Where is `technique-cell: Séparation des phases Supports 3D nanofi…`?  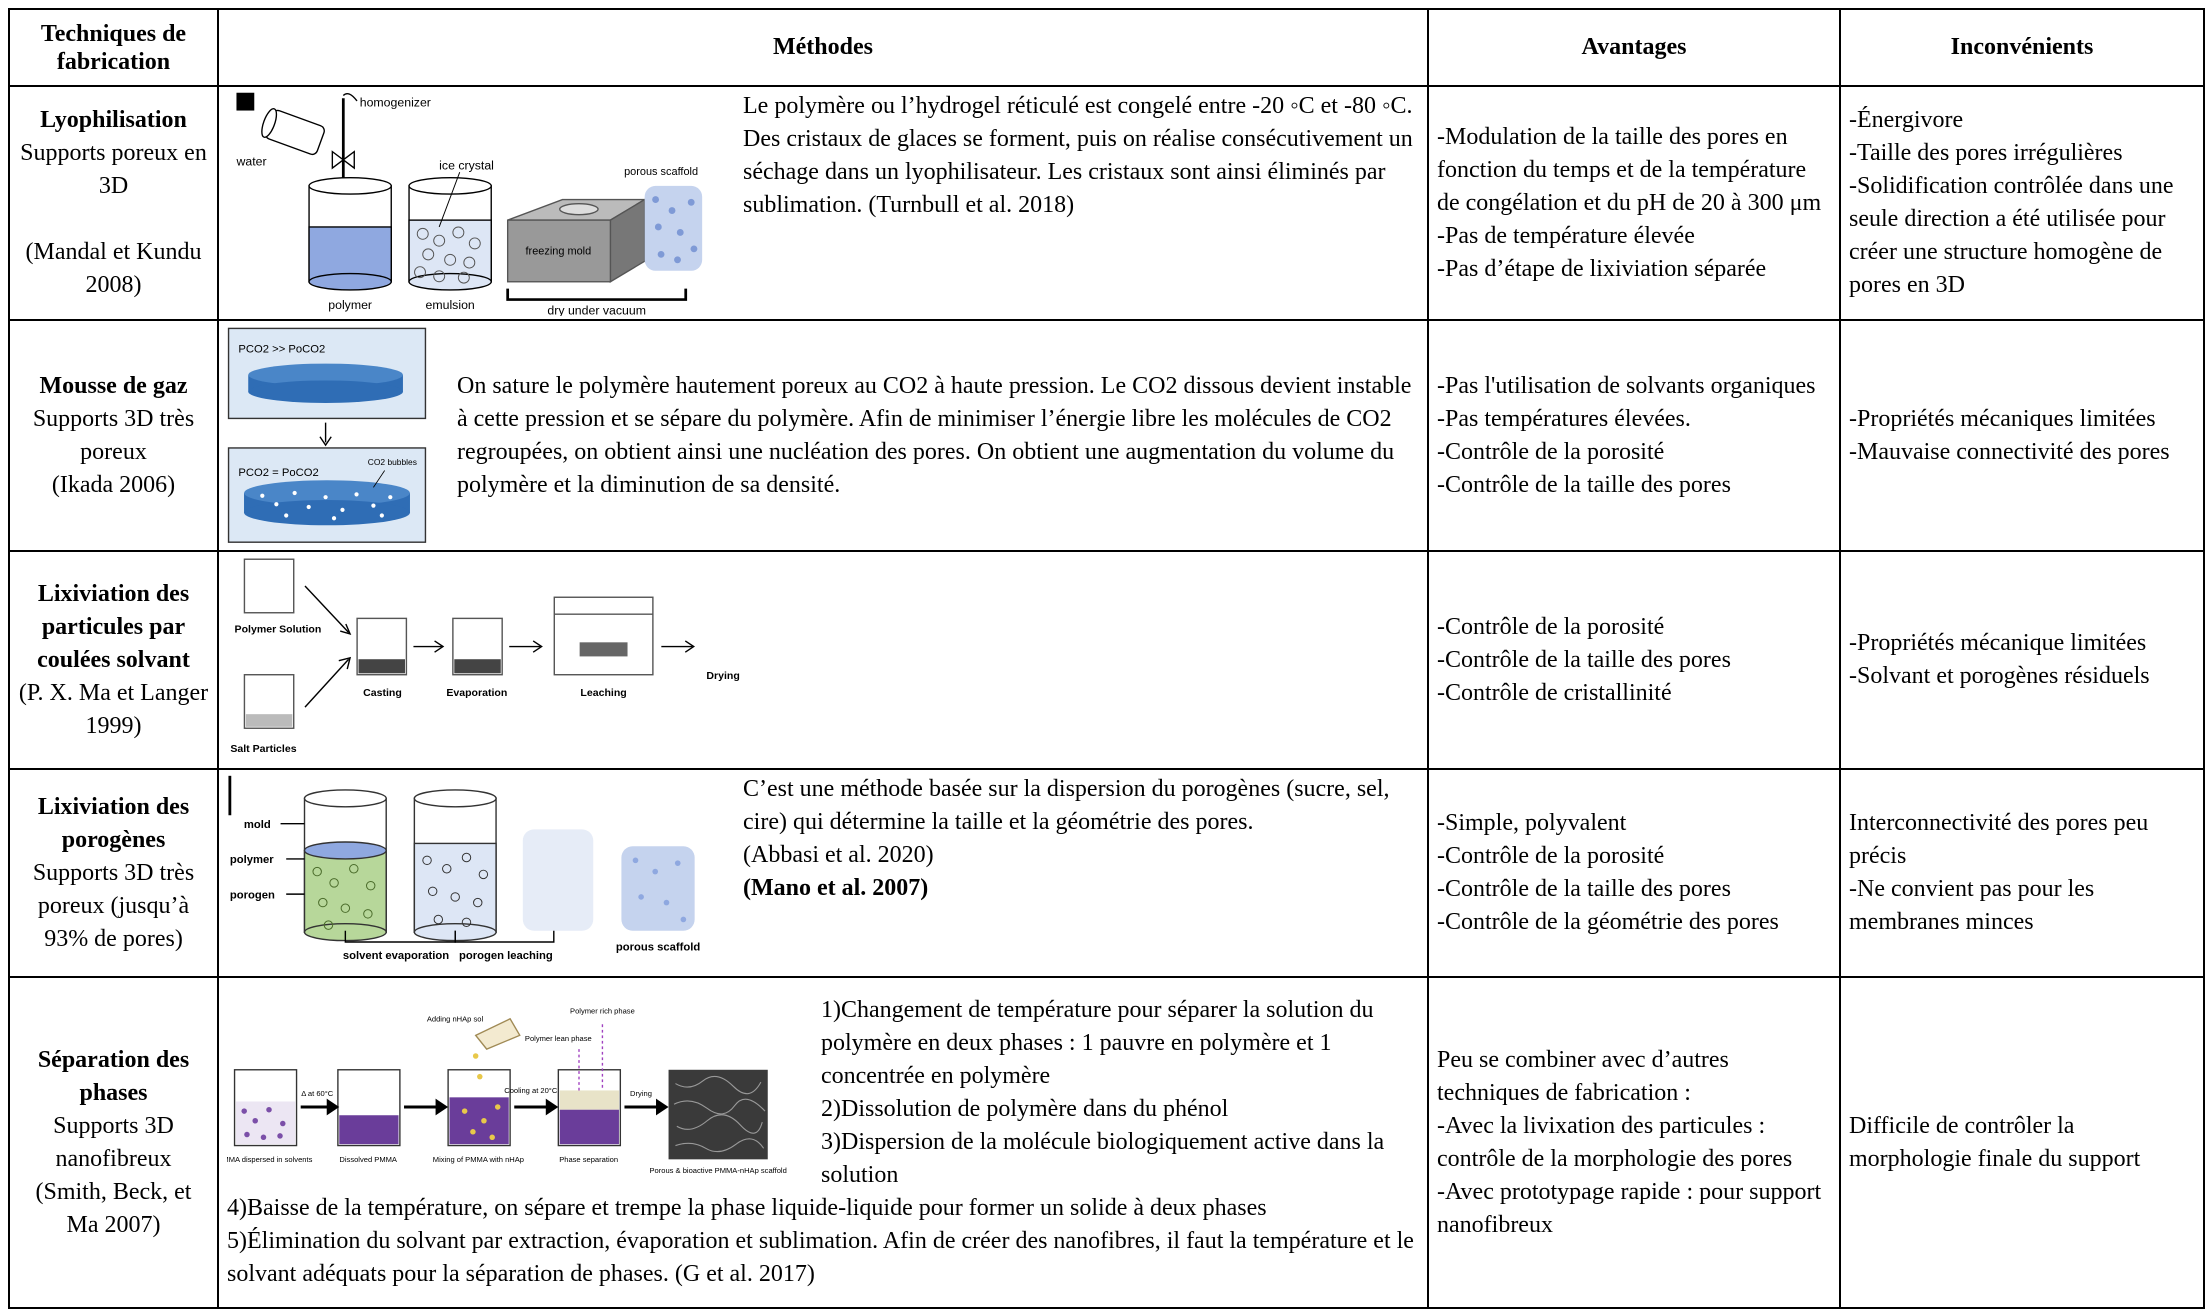
technique-cell: Séparation des phases Supports 3D nanofi… is located at coordinates (113, 1142).